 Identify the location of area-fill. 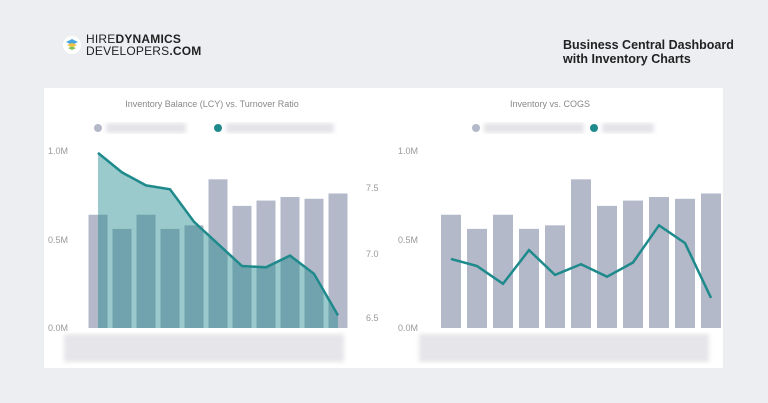
(218, 240).